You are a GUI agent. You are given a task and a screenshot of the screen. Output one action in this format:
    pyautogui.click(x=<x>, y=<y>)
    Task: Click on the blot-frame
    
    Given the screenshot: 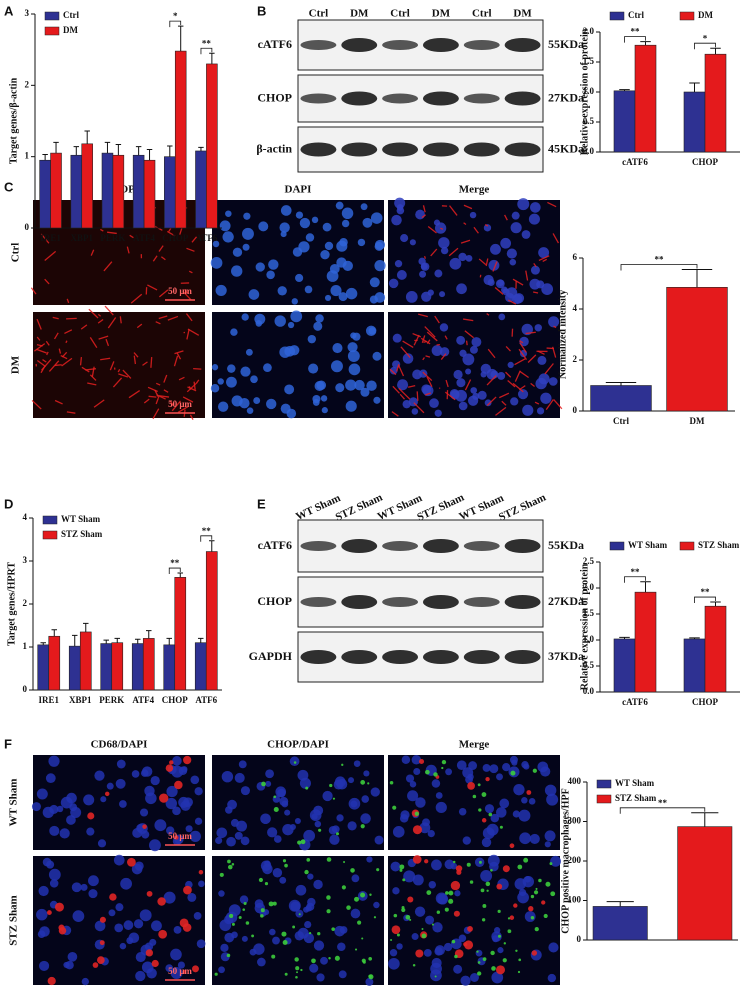 What is the action you would take?
    pyautogui.click(x=420, y=98)
    